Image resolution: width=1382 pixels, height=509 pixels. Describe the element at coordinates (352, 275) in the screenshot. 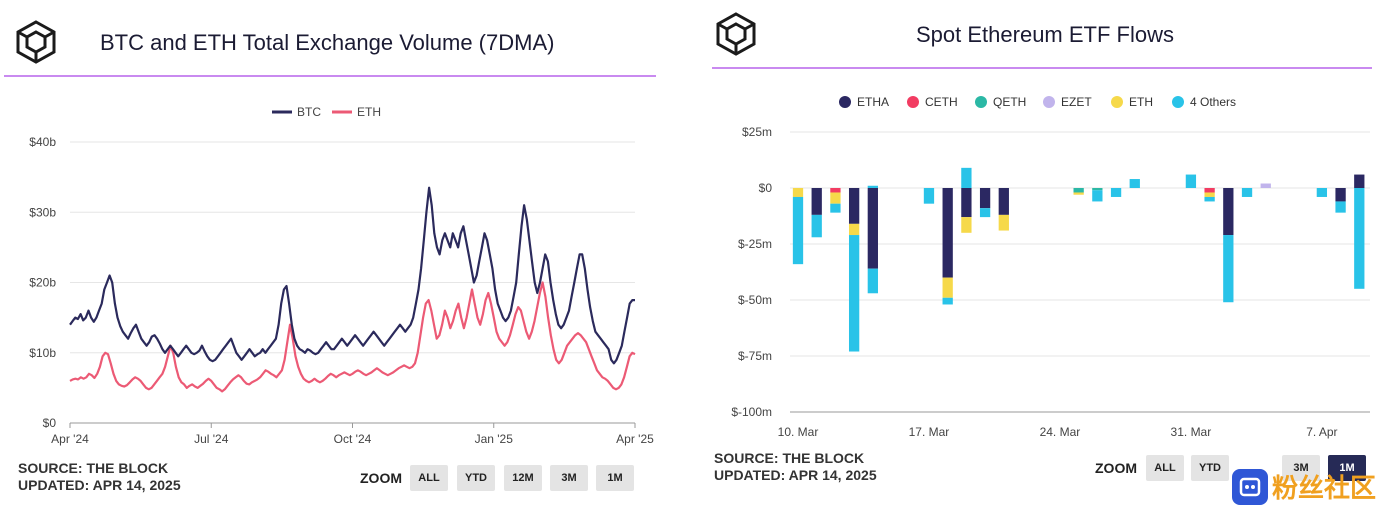

I see `series-line-btc` at that location.